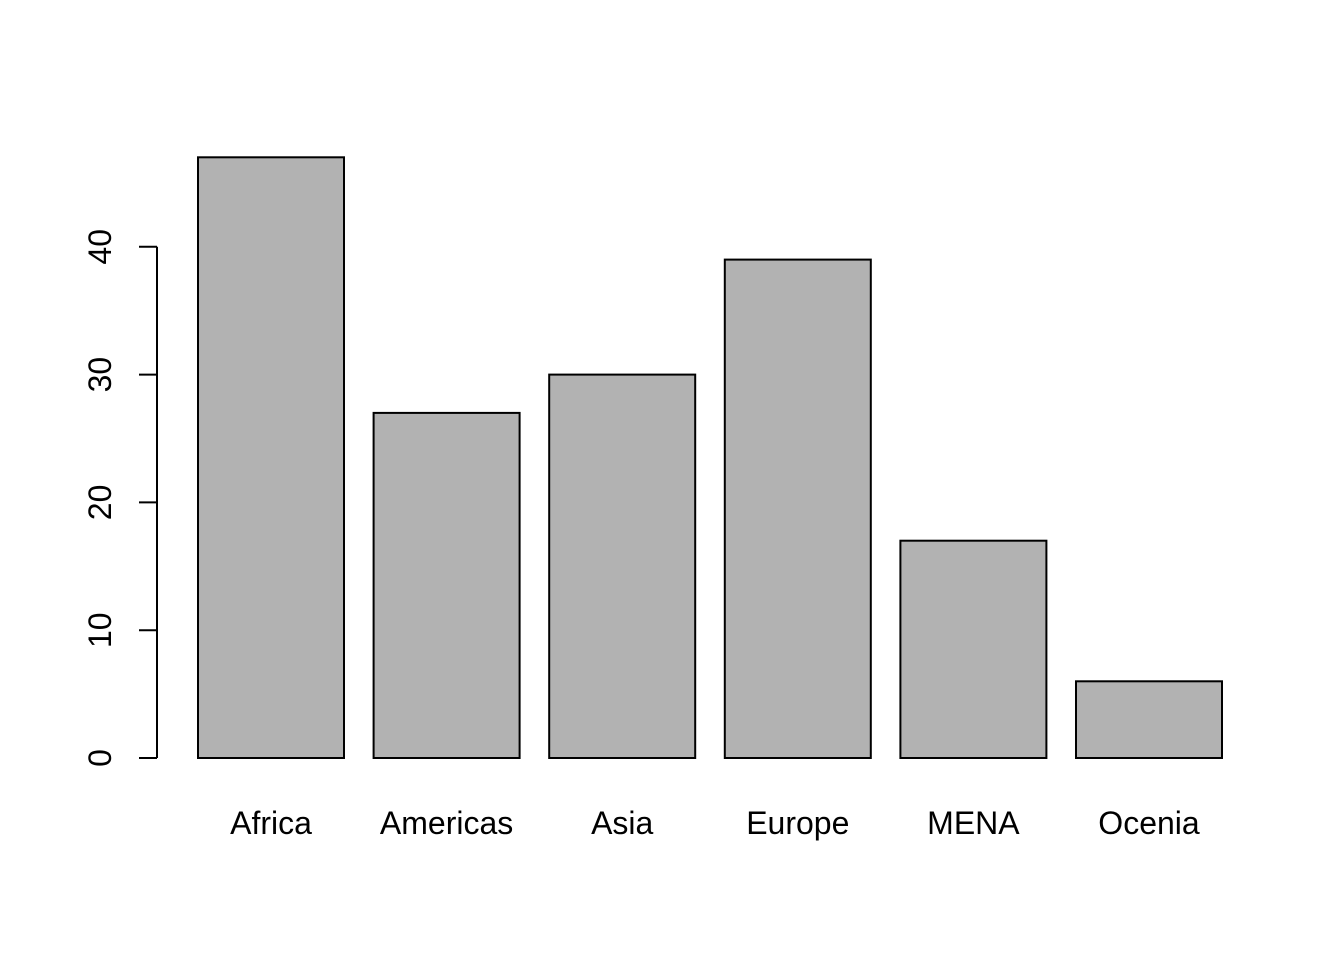 The image size is (1344, 960). I want to click on y-tick-label-30: 30, so click(100, 375).